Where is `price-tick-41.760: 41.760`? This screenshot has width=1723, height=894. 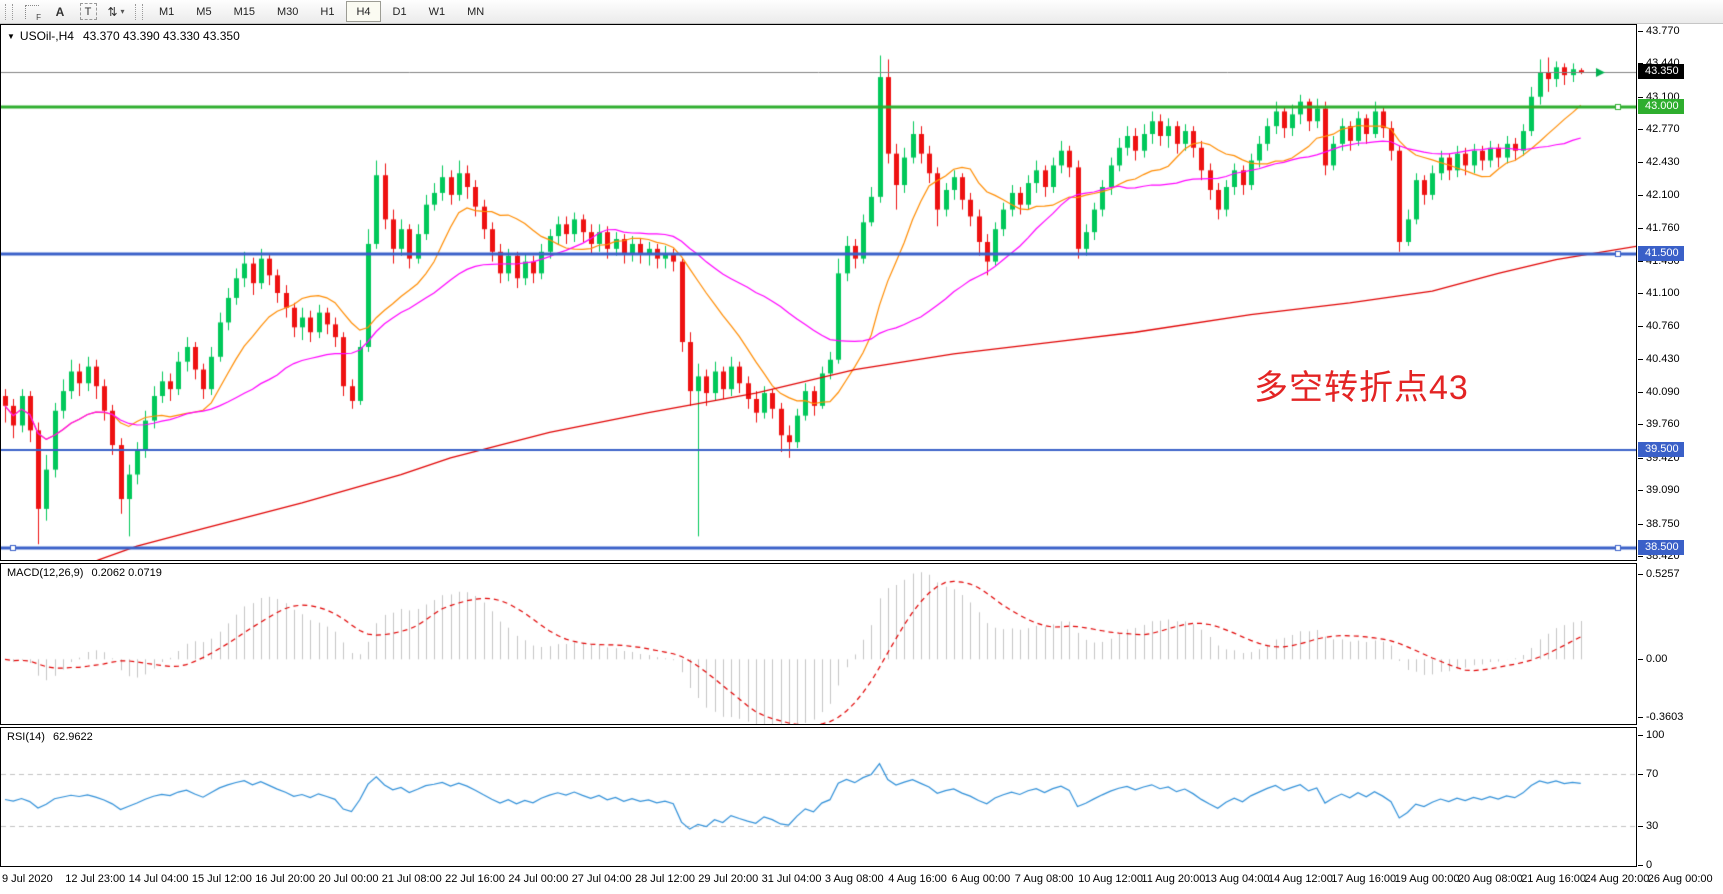
price-tick-41.760: 41.760 is located at coordinates (1659, 228).